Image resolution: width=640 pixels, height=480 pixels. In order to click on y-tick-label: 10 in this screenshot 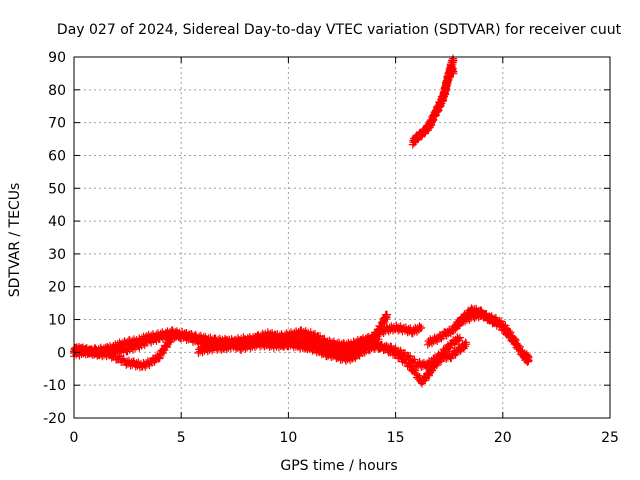, I will do `click(57, 321)`.